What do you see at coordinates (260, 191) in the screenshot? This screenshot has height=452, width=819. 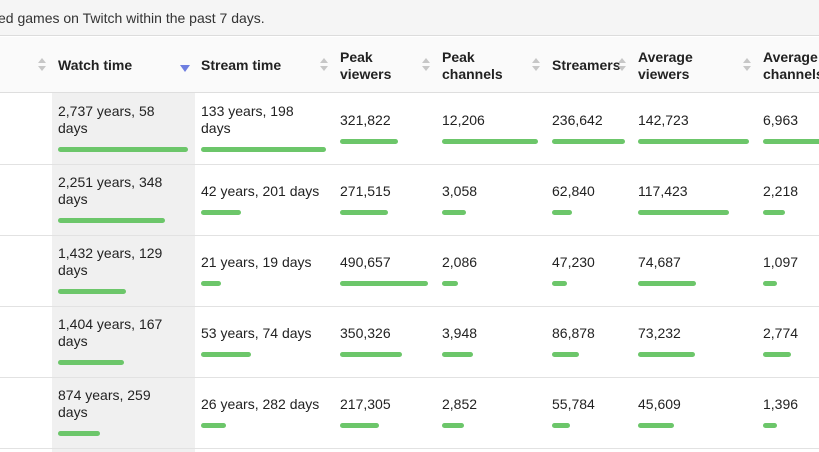 I see `cell-value: 42 years, 201 days` at bounding box center [260, 191].